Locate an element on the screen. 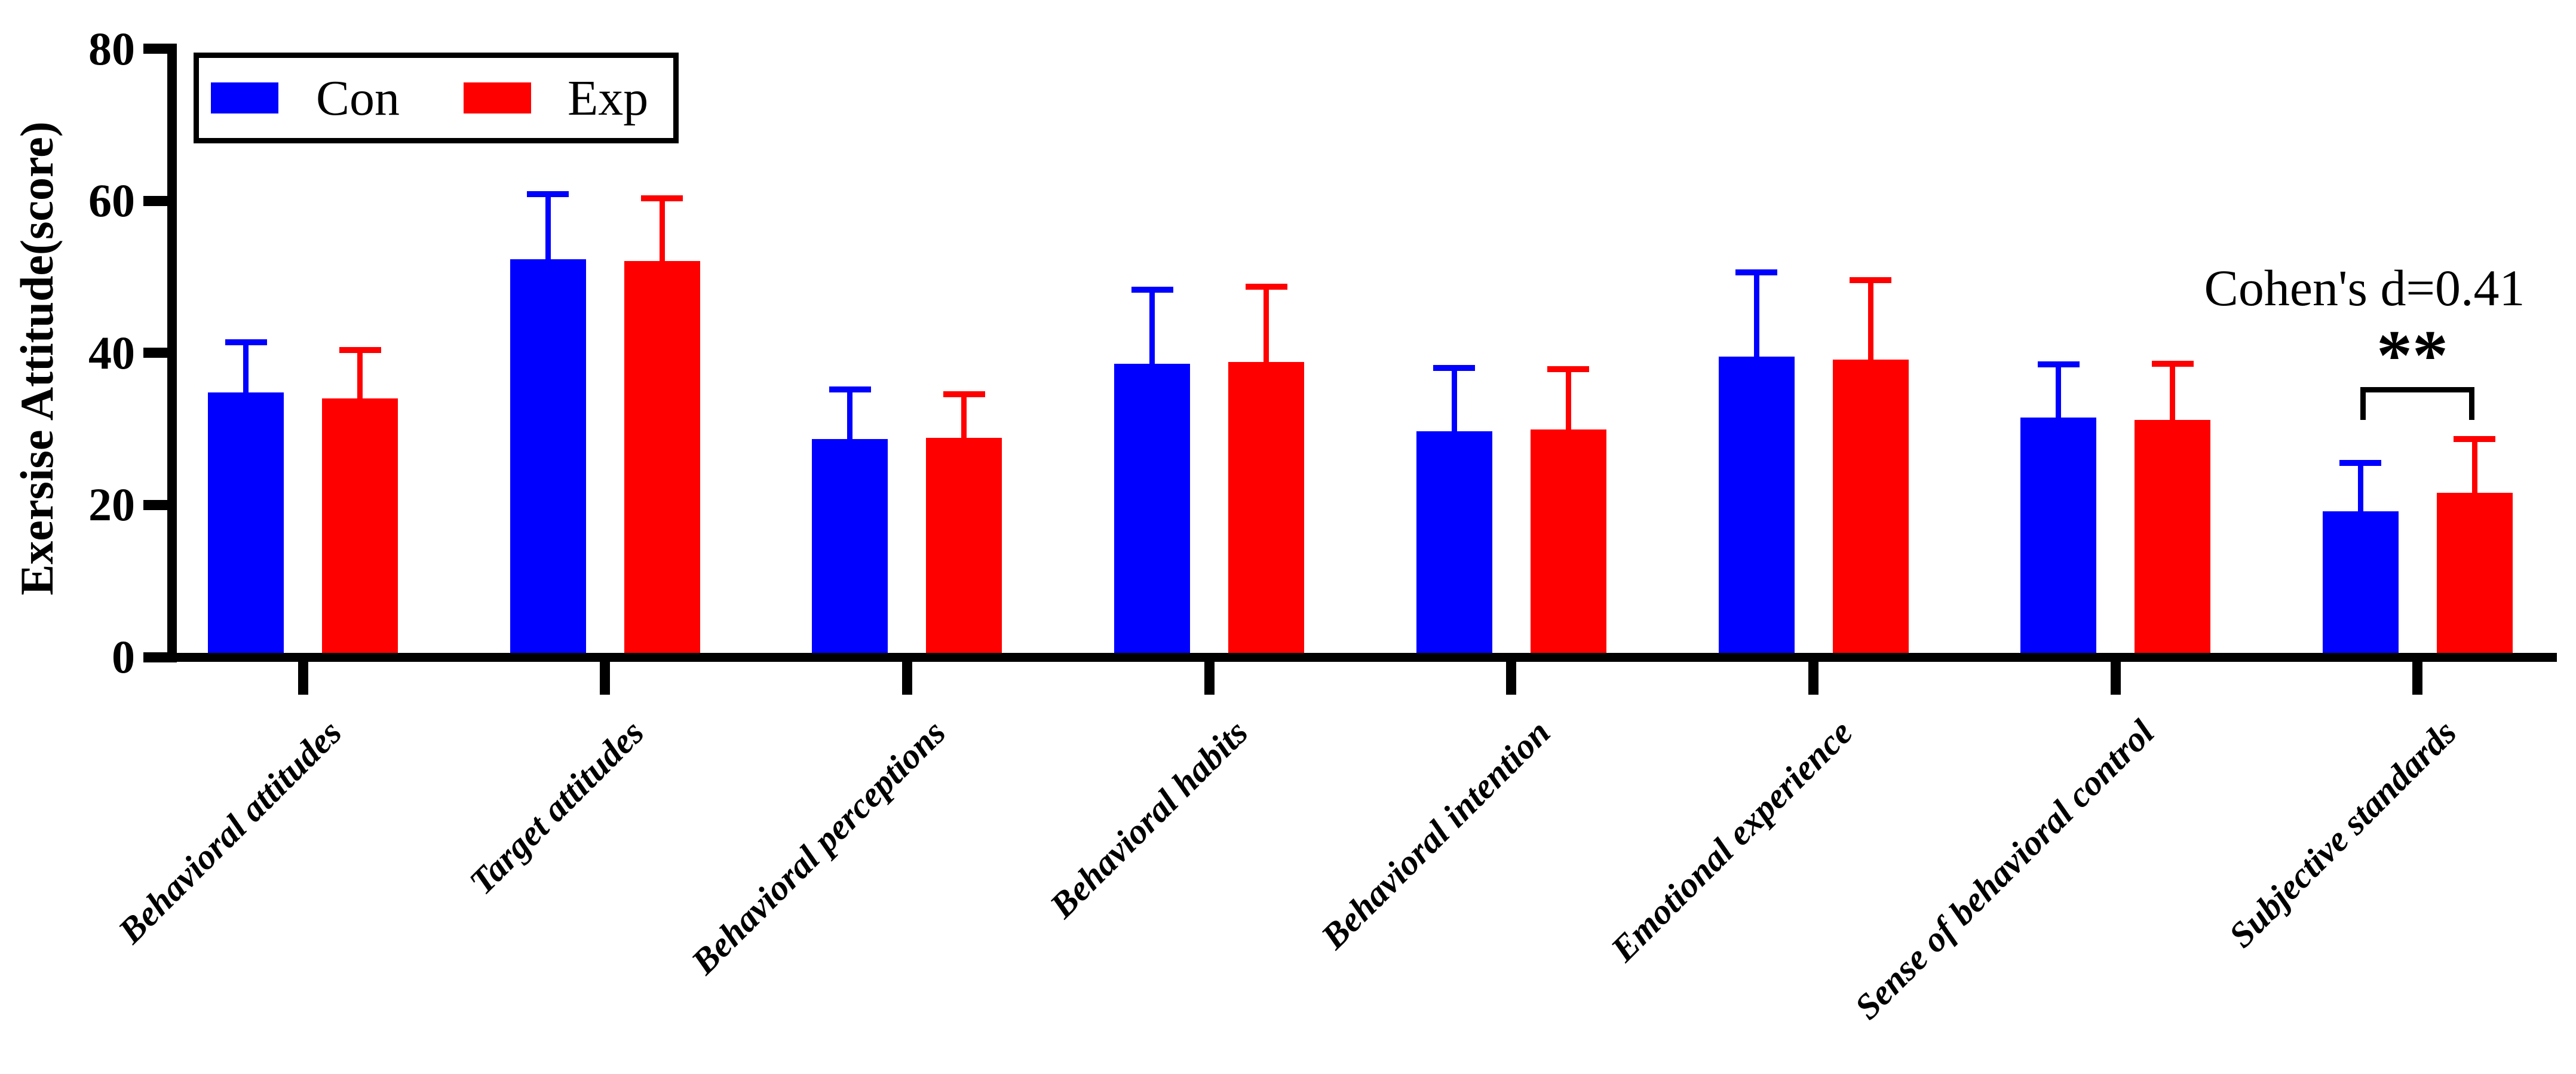 The width and height of the screenshot is (2576, 1074). legend-label-exp: Exp is located at coordinates (608, 98).